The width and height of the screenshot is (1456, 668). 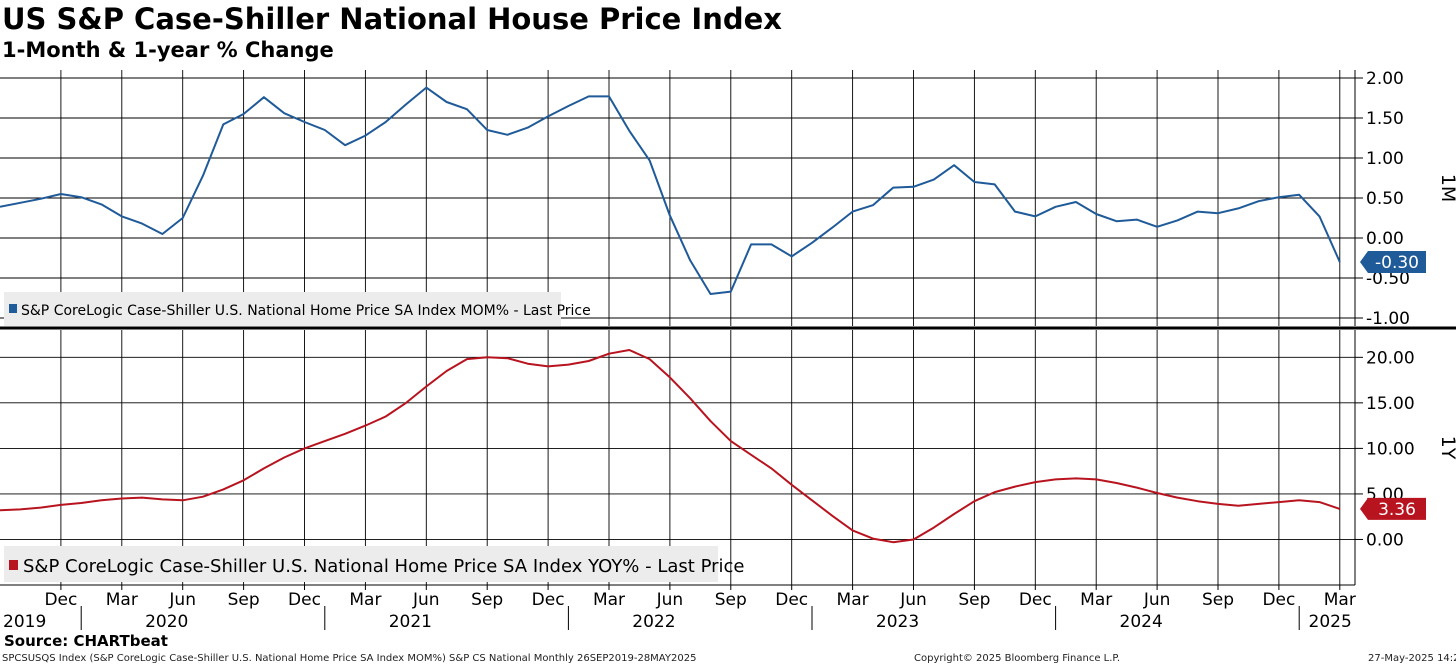 I want to click on y-tick-label: -1.00, so click(x=1388, y=319).